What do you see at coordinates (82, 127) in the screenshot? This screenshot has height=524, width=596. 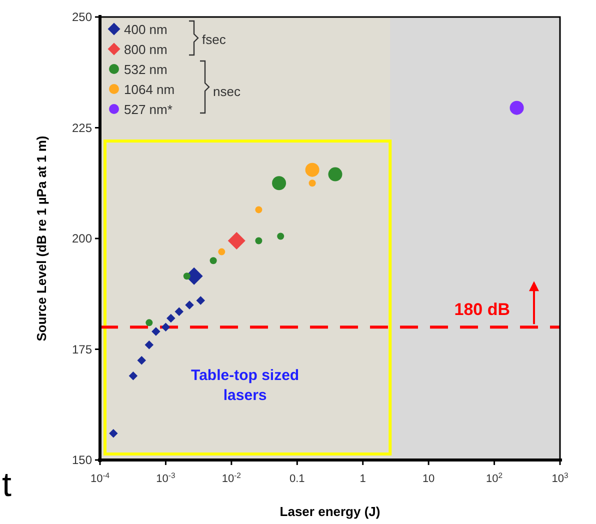 I see `y-tick-label: 225` at bounding box center [82, 127].